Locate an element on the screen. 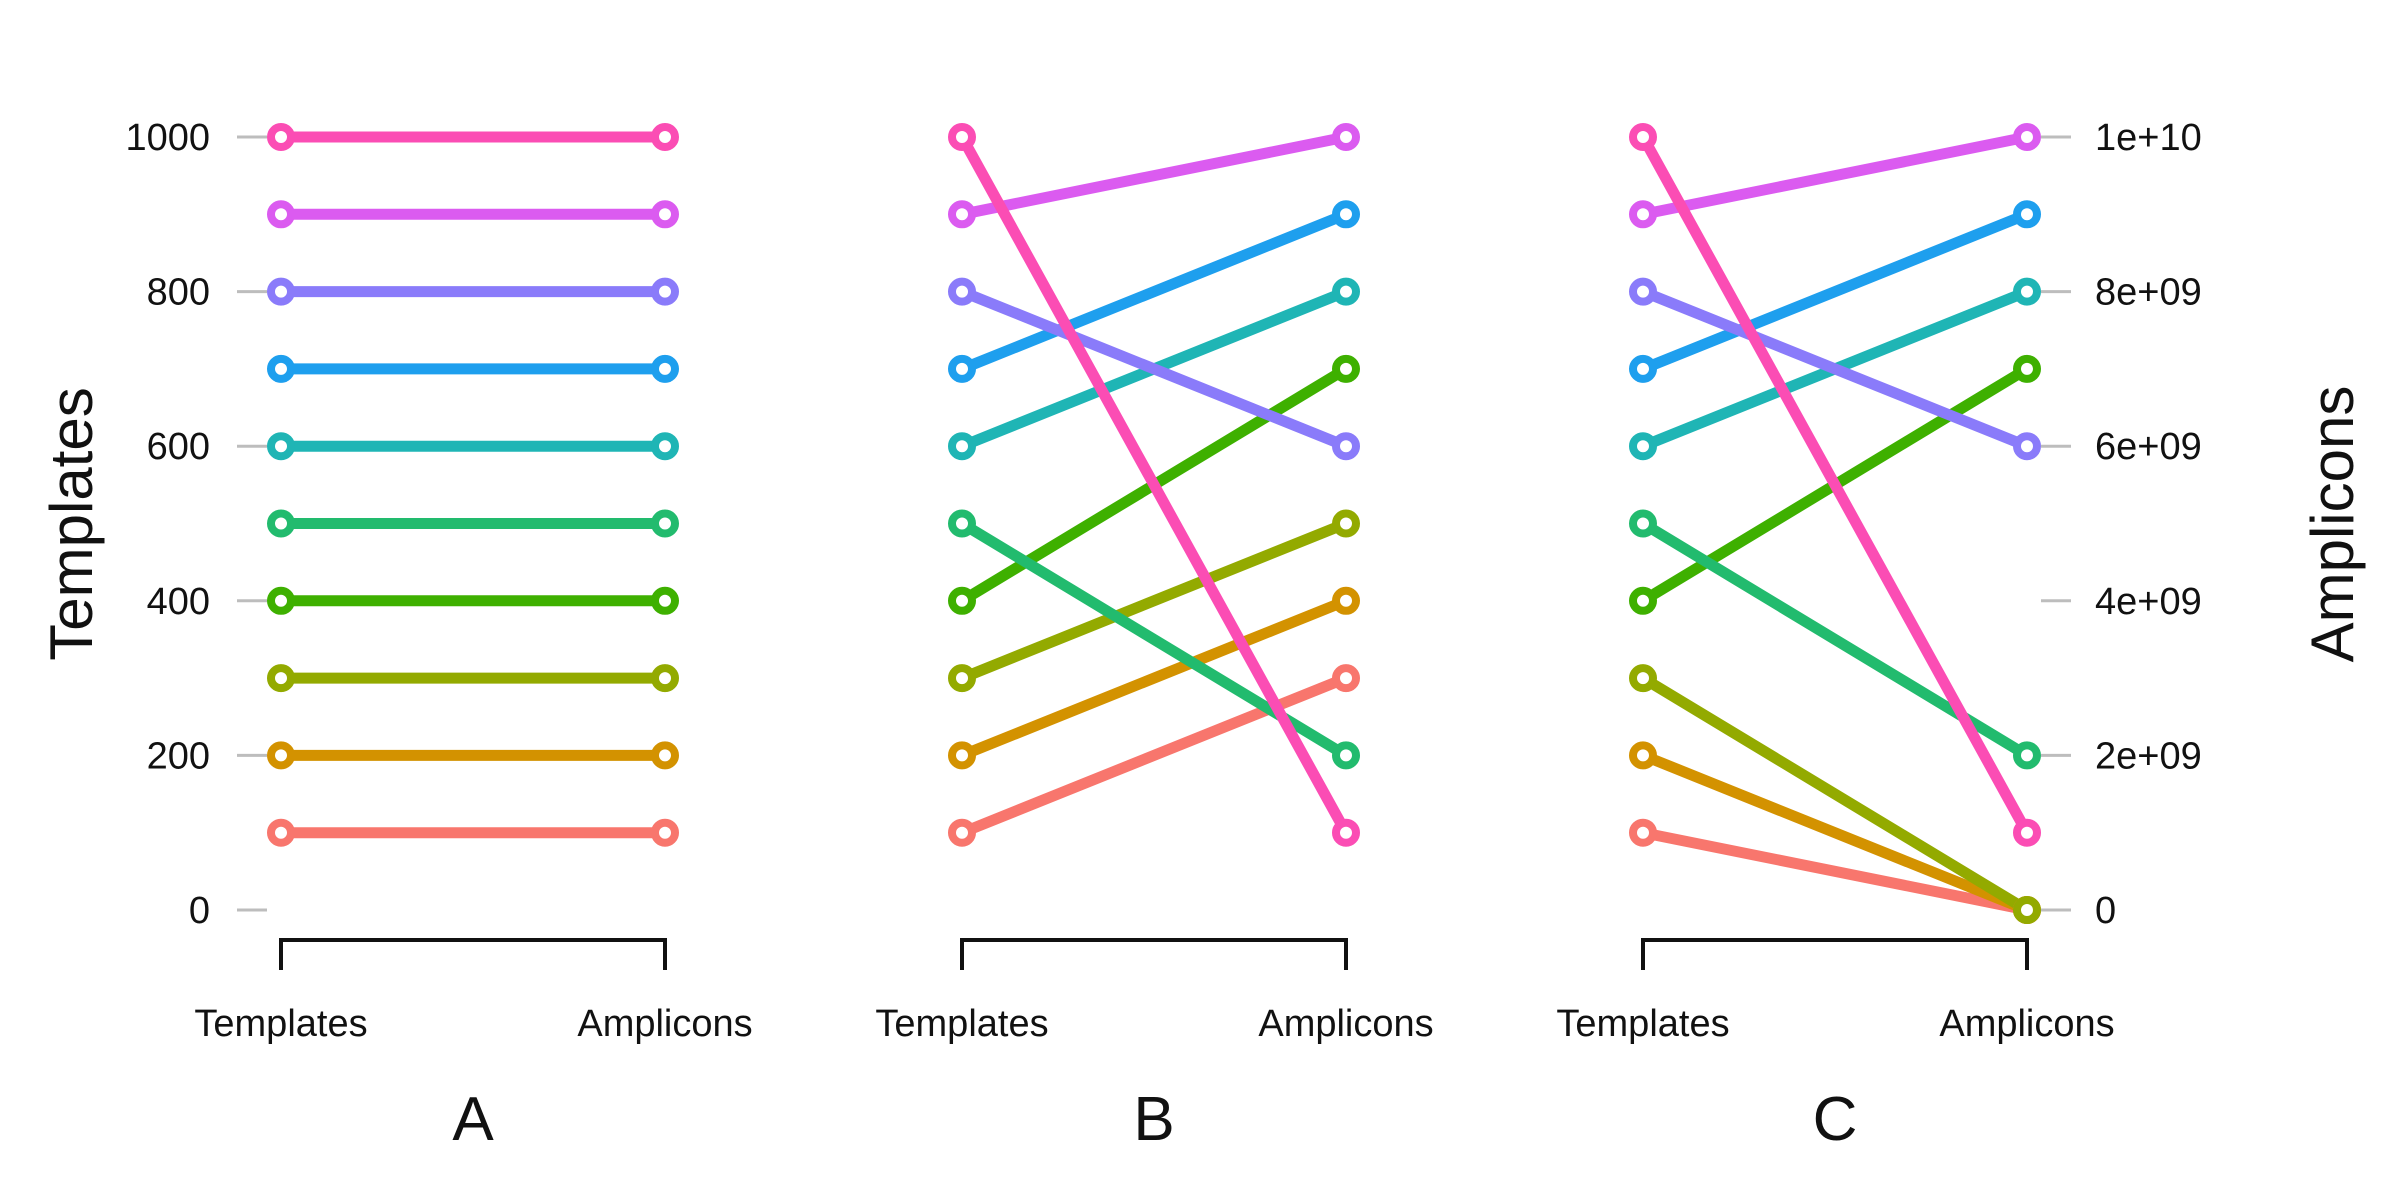 The height and width of the screenshot is (1200, 2400). right-axis-tick-label: 2e+09 is located at coordinates (2148, 756).